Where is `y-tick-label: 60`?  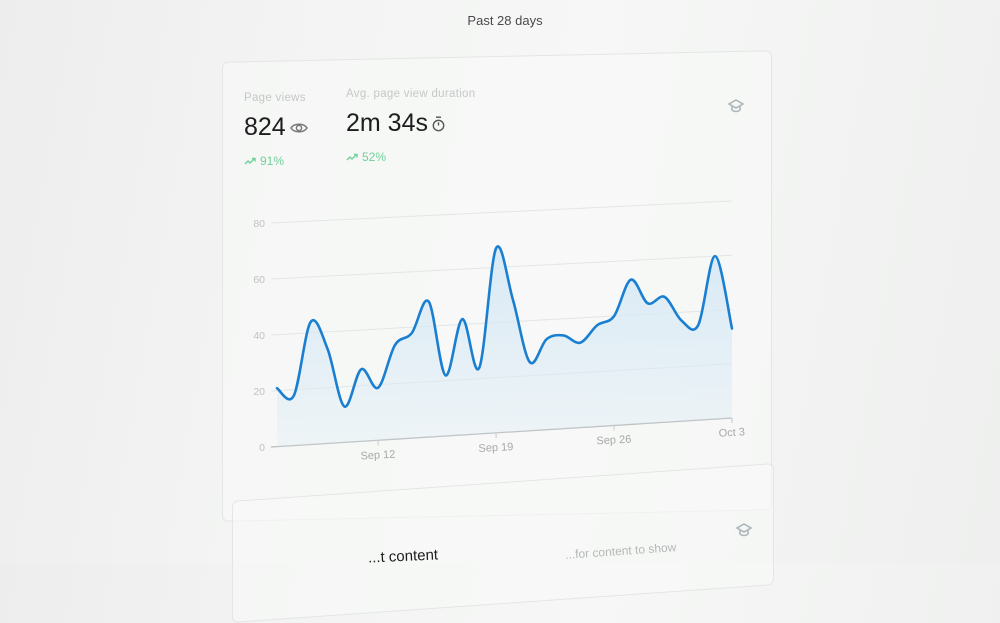 y-tick-label: 60 is located at coordinates (259, 280).